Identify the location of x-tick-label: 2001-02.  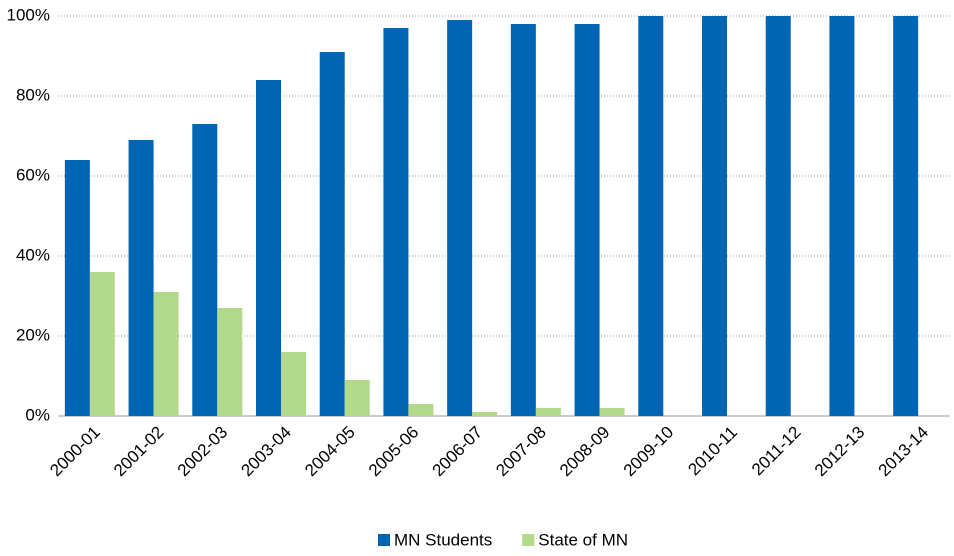
(139, 452).